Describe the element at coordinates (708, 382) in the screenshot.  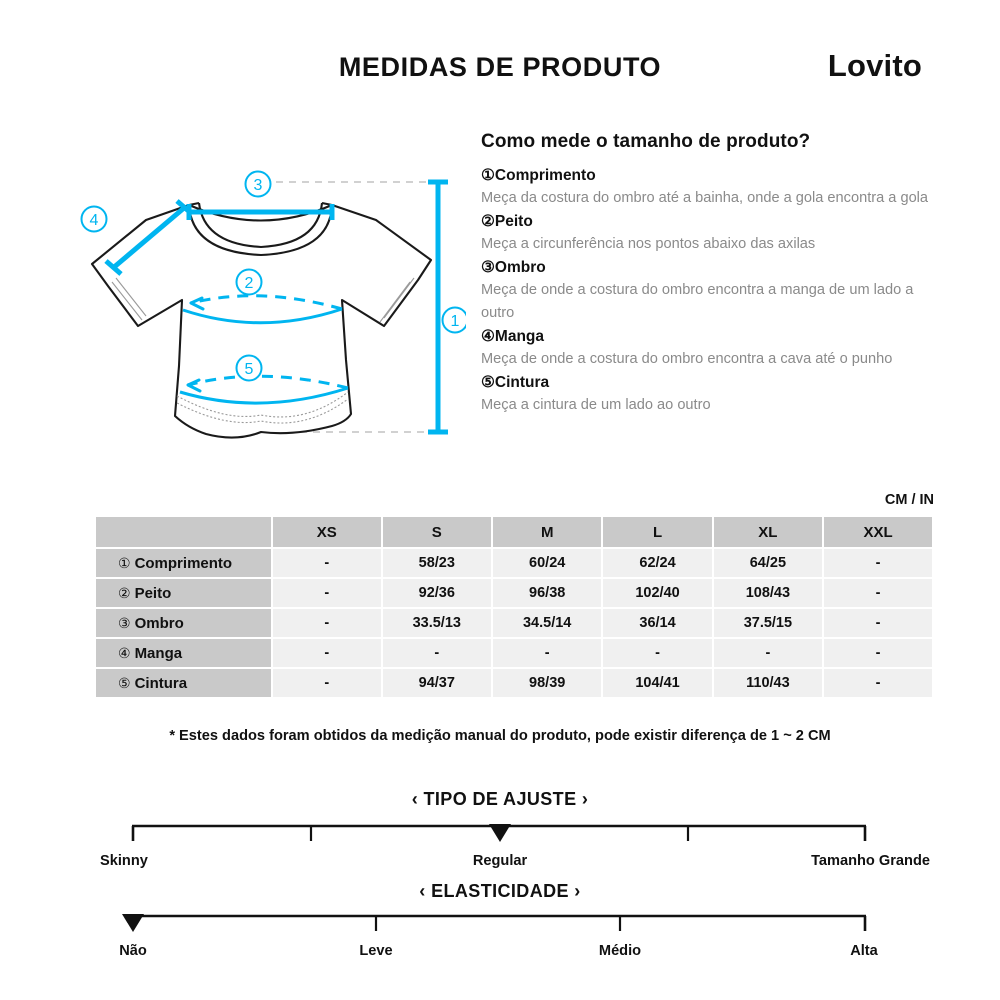
I see `howto-label-cintura: ⑤Cintura` at that location.